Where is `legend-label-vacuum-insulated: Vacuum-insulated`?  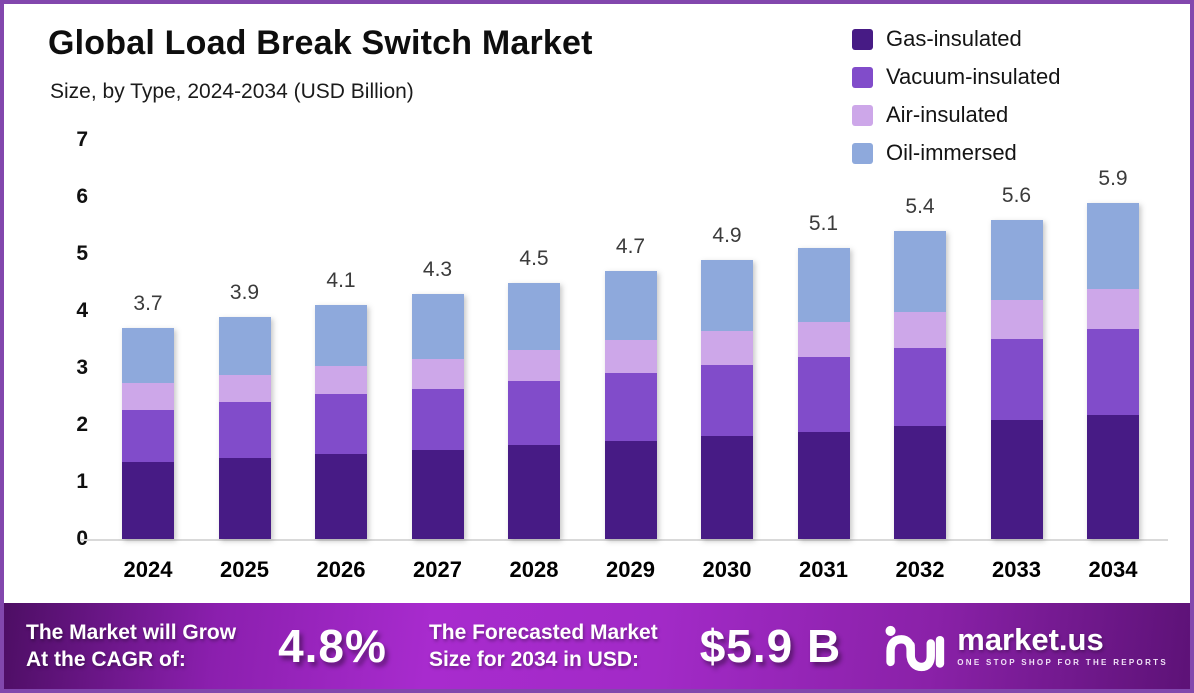
legend-label-vacuum-insulated: Vacuum-insulated is located at coordinates (973, 76).